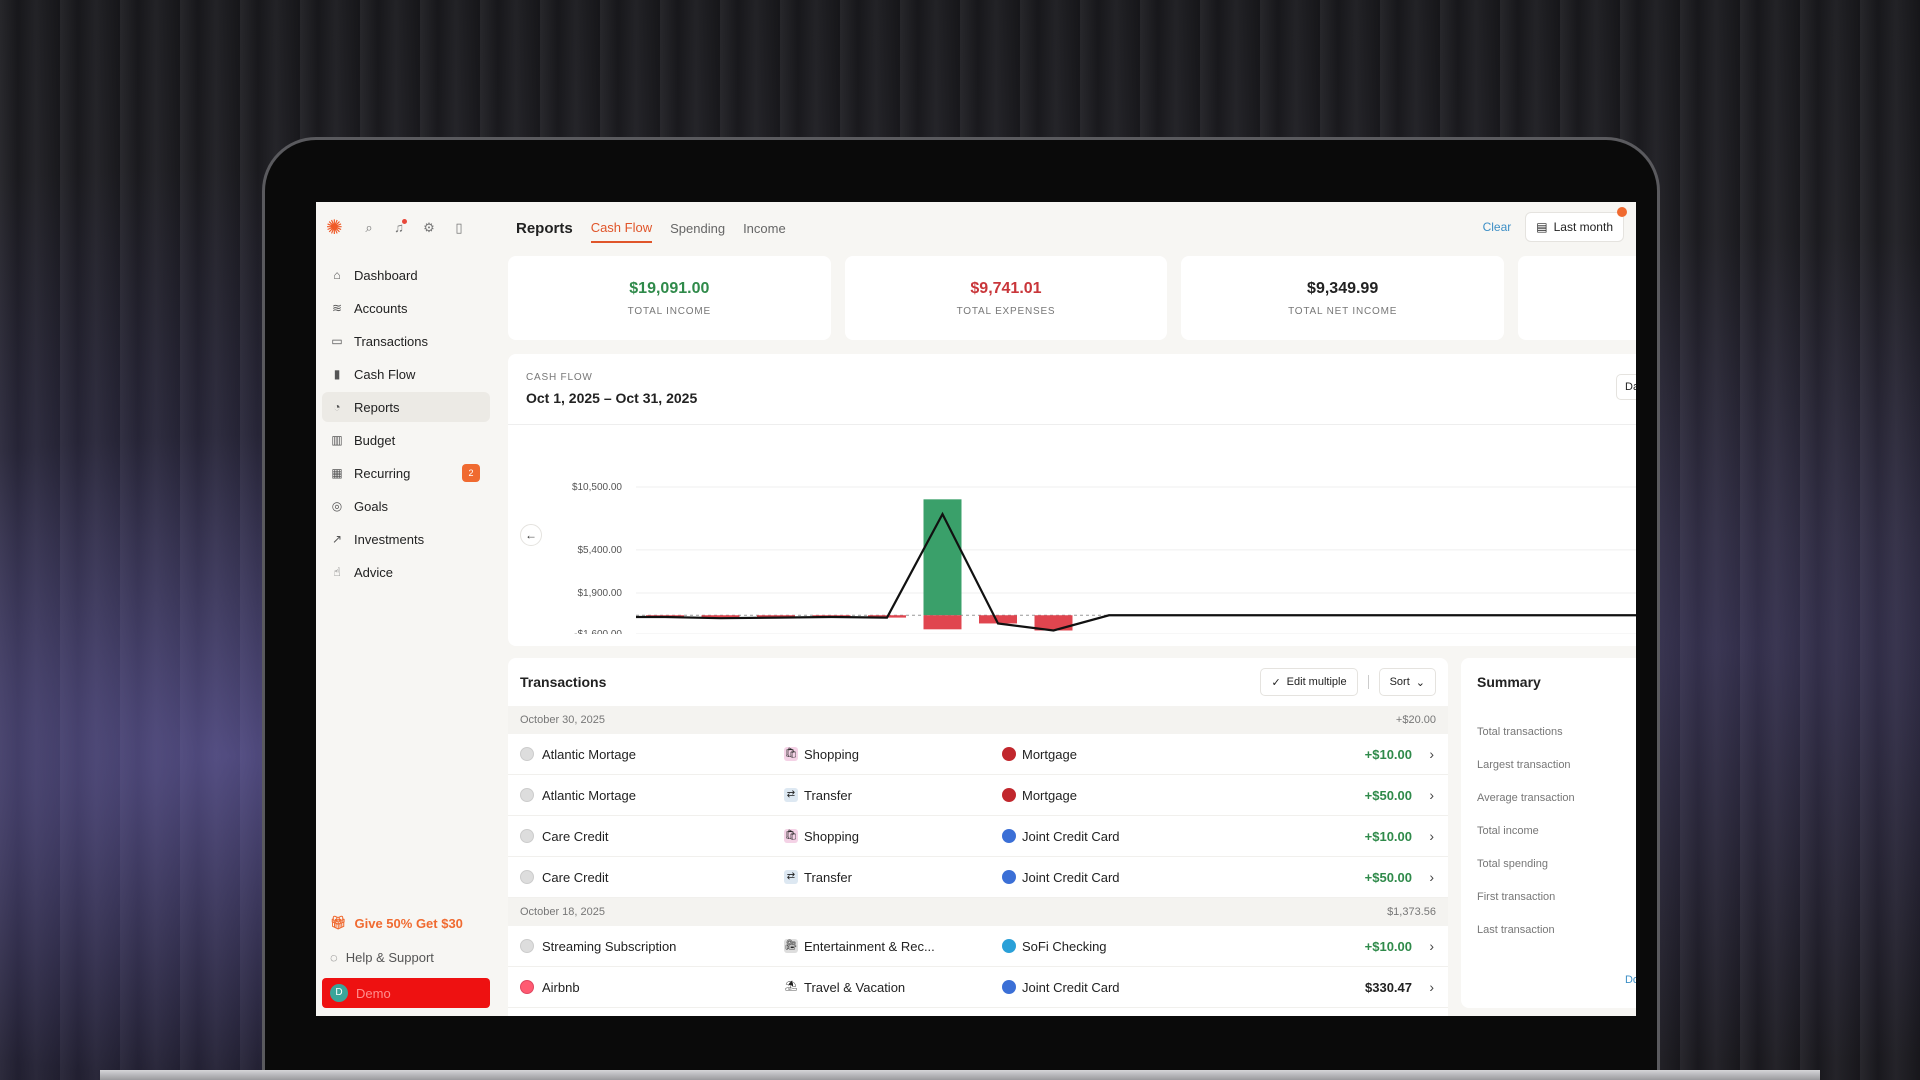 The width and height of the screenshot is (1920, 1080). I want to click on sidebar-toolbar: ✺ ⌕ ♫ ⚙ ▯, so click(406, 228).